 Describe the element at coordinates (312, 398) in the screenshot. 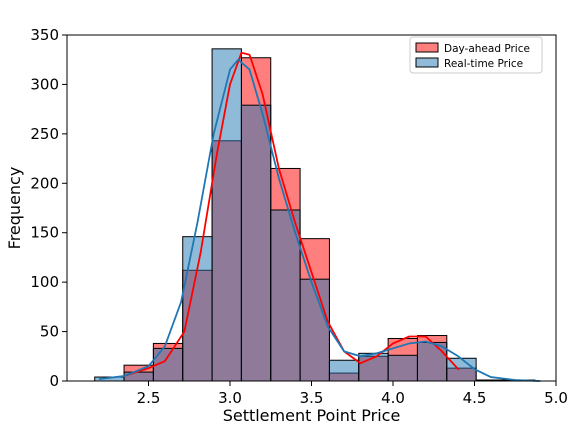

I see `x-tick-label: 3.5` at that location.